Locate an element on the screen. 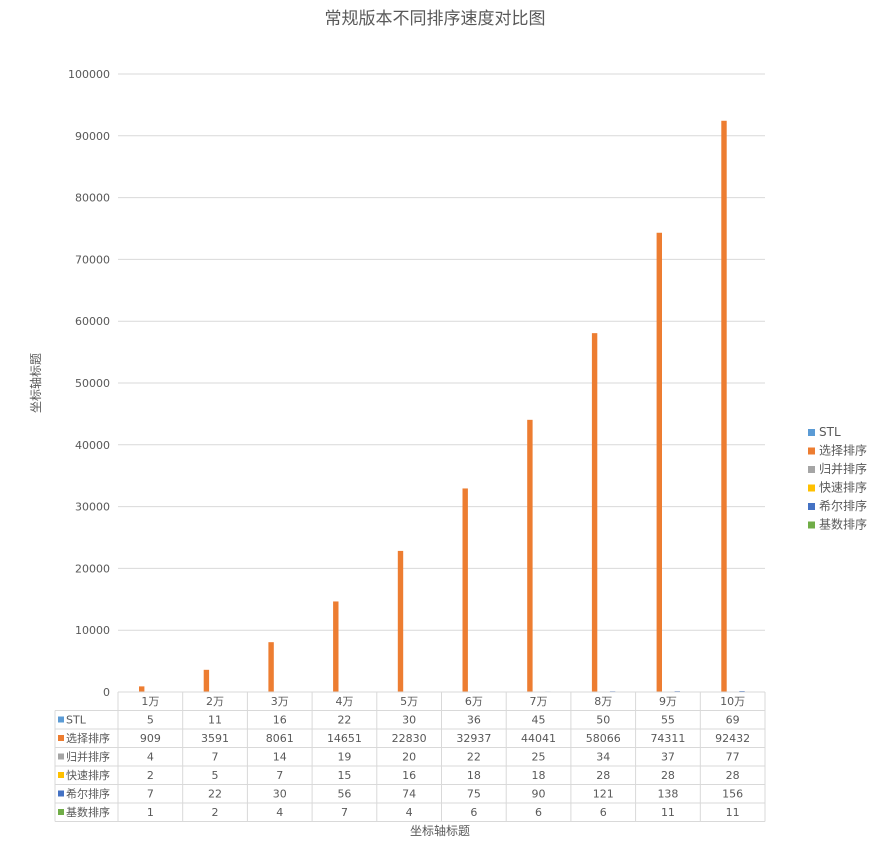 This screenshot has height=849, width=875. table-cell: 20 is located at coordinates (409, 757).